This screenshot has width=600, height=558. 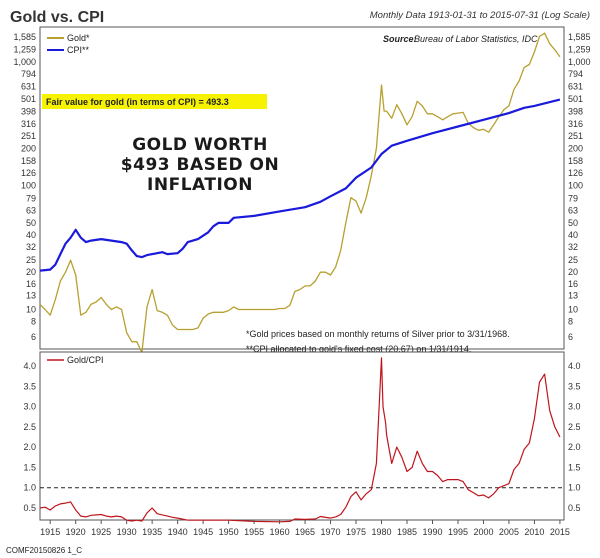 I want to click on x-tick-label: 1930, so click(x=127, y=532).